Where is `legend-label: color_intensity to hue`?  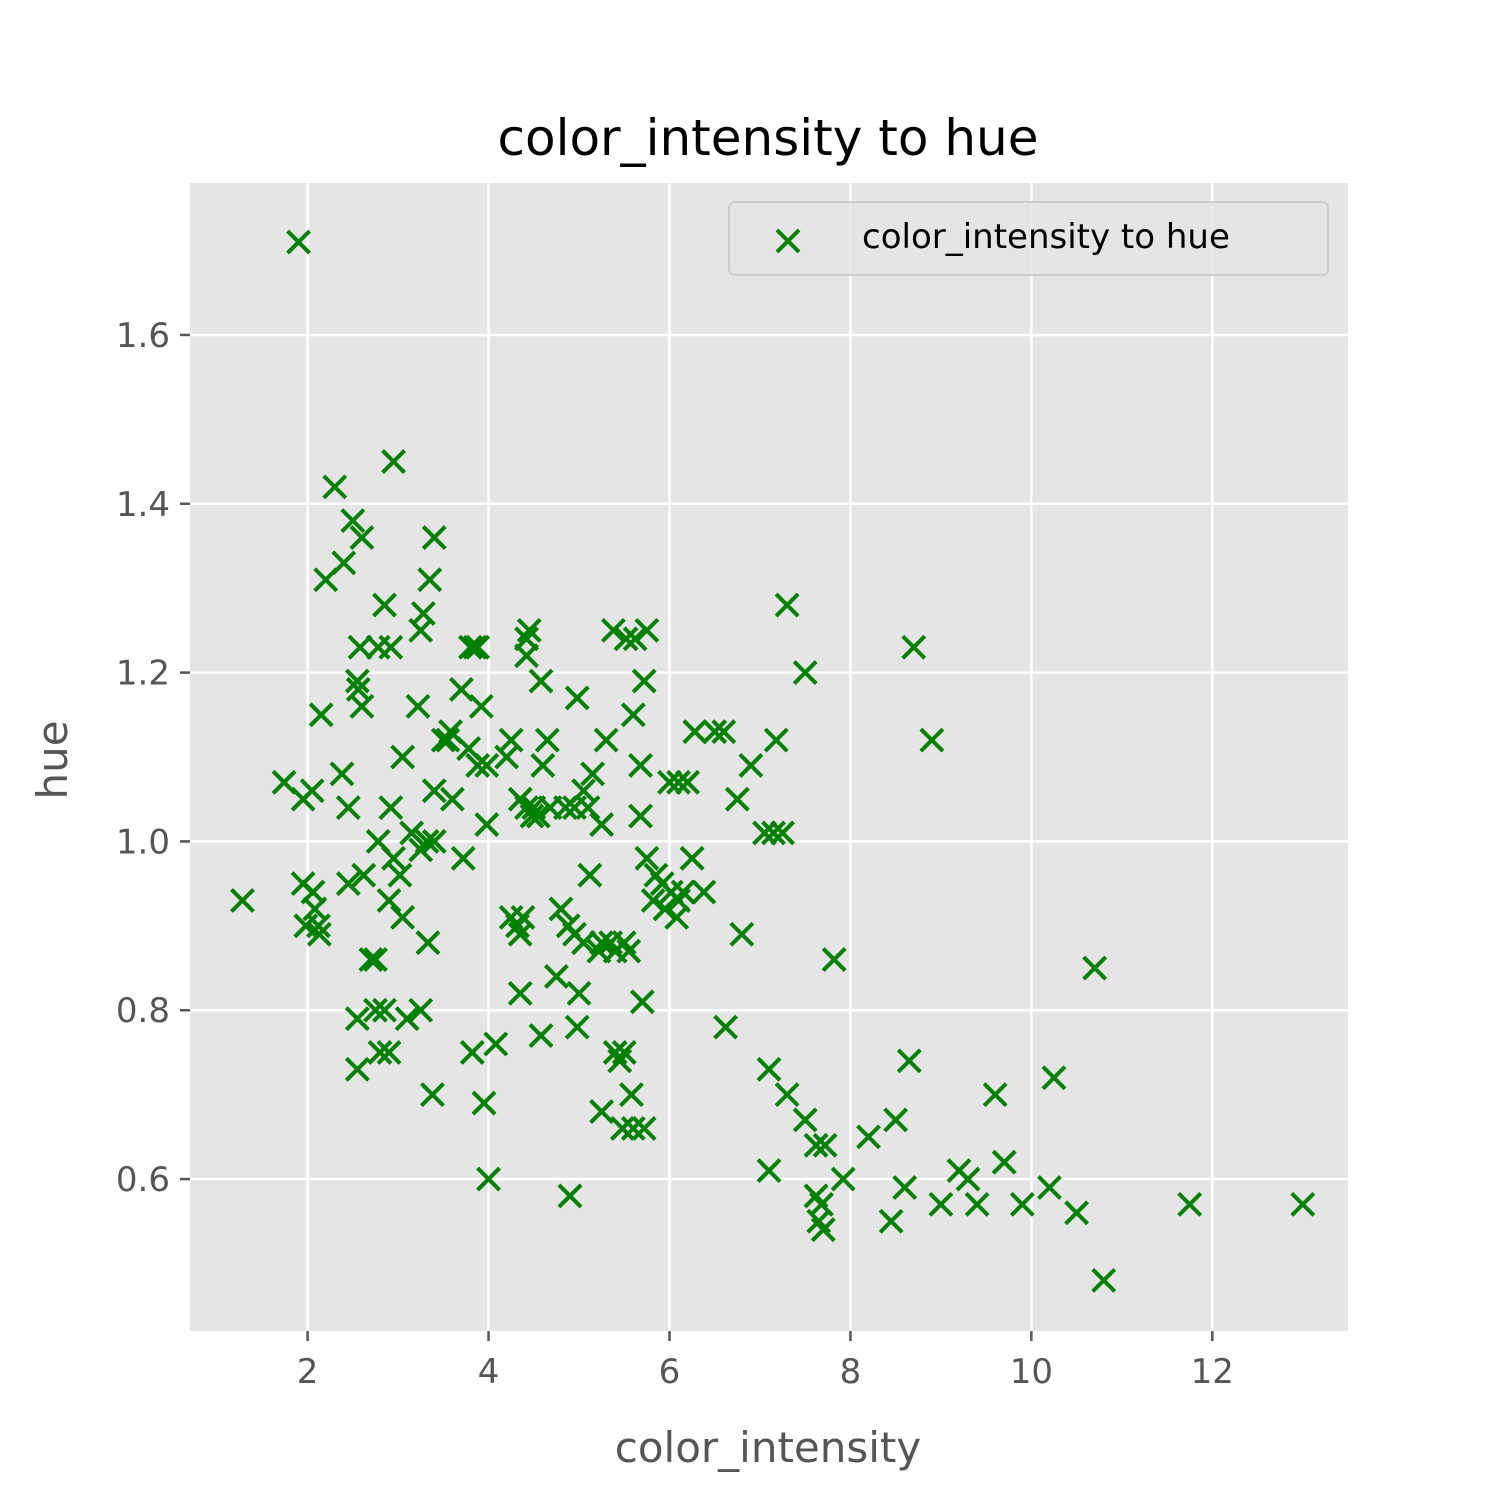 legend-label: color_intensity to hue is located at coordinates (1046, 237).